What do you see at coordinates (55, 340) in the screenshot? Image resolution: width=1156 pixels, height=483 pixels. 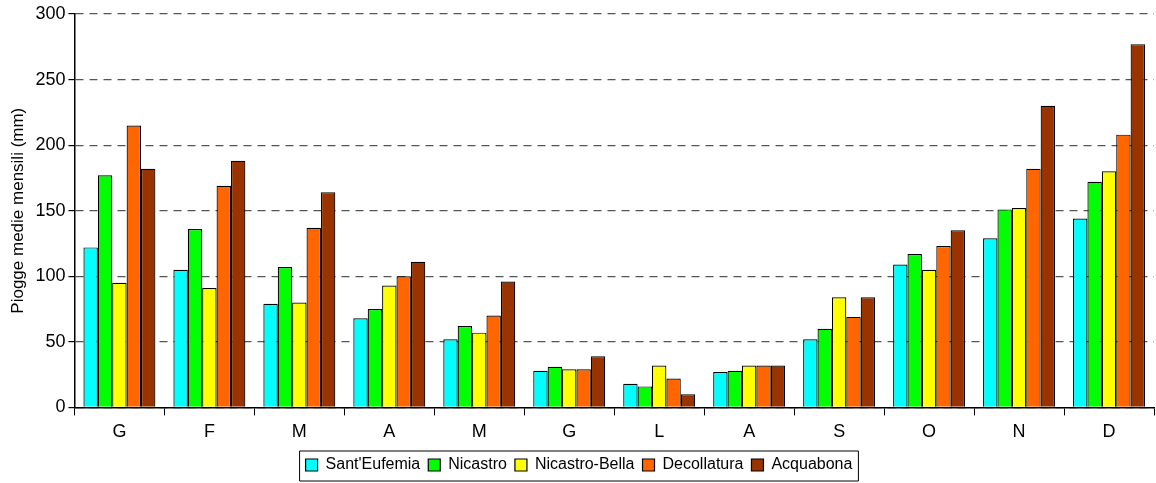 I see `y-tick-label: 50` at bounding box center [55, 340].